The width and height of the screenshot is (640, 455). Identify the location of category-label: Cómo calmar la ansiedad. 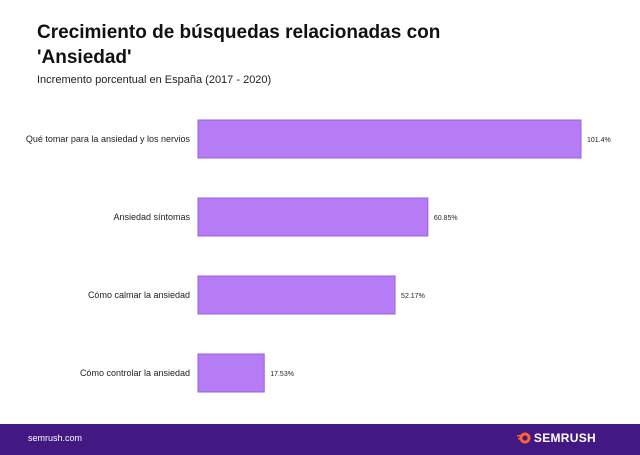
(139, 295).